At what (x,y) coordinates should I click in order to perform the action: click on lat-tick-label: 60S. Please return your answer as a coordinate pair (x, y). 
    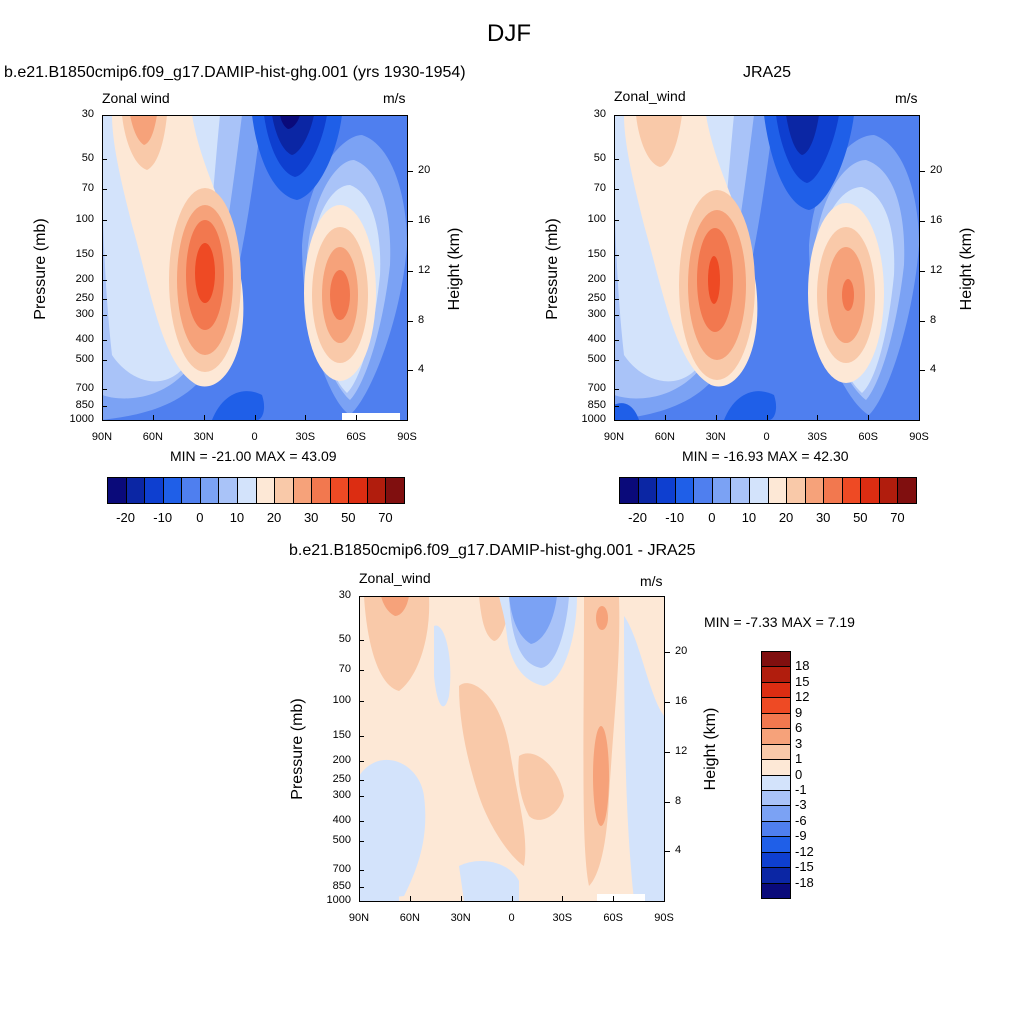
    Looking at the image, I should click on (613, 918).